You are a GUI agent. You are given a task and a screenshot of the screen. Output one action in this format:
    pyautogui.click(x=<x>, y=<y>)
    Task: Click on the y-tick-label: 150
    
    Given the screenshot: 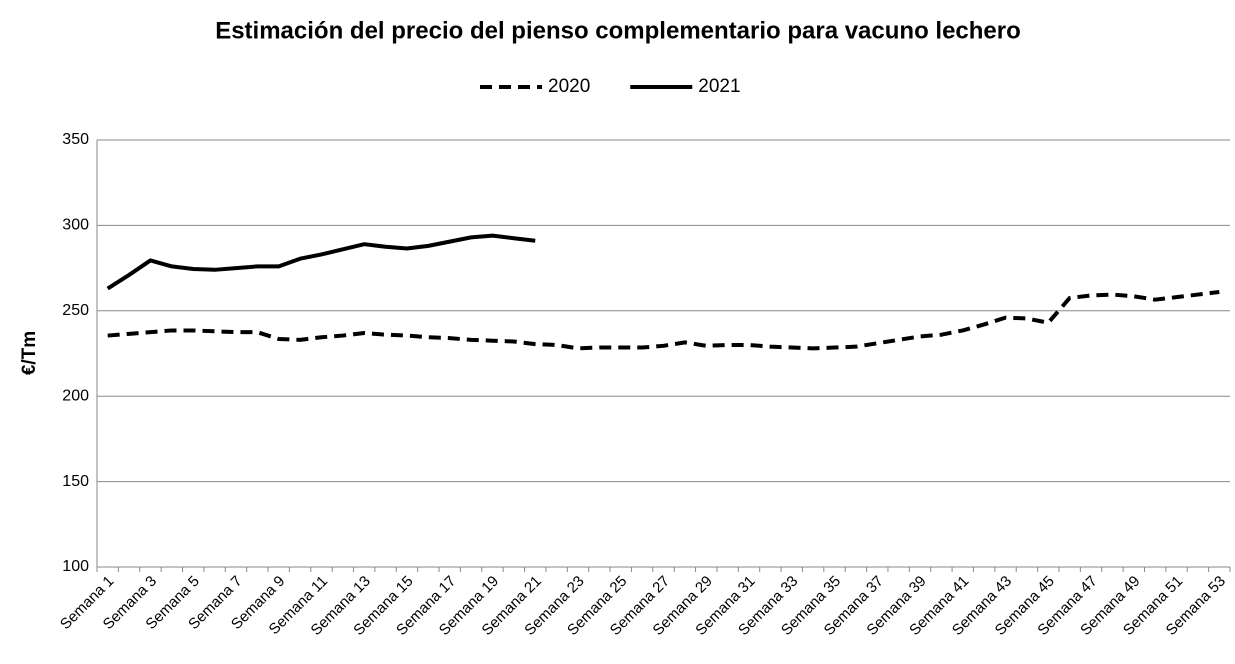 What is the action you would take?
    pyautogui.click(x=75, y=481)
    